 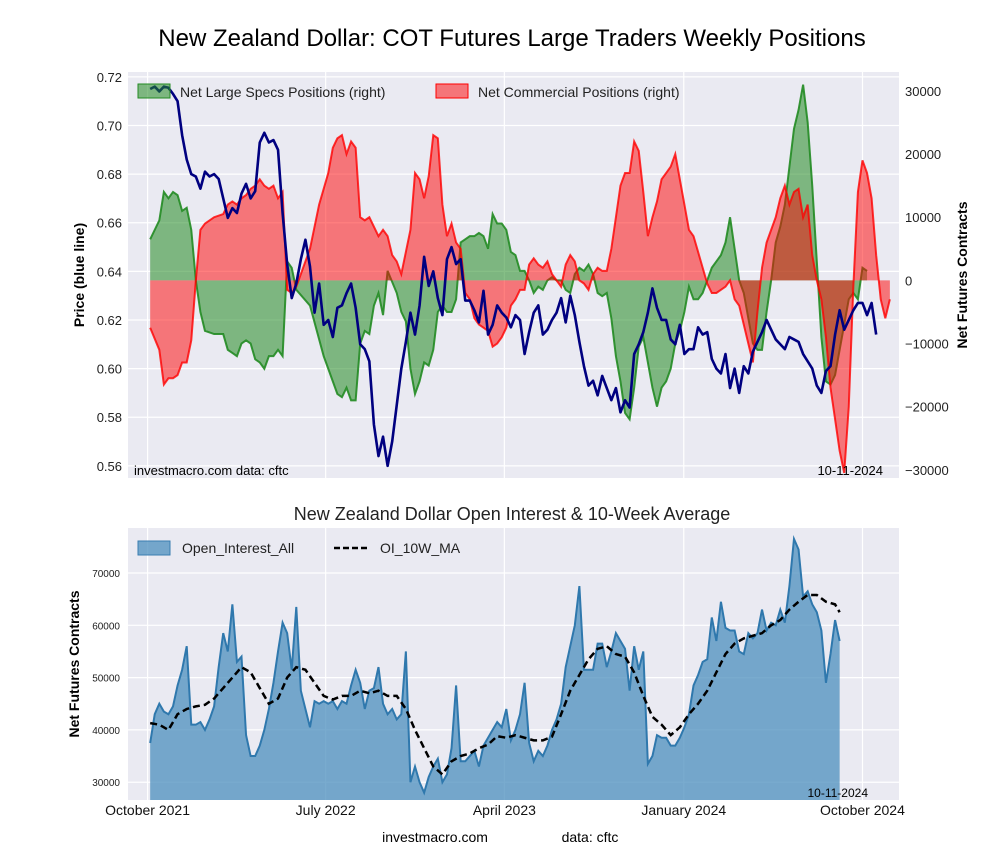 I want to click on top-date-annotation: 10-11-2024, so click(x=850, y=470).